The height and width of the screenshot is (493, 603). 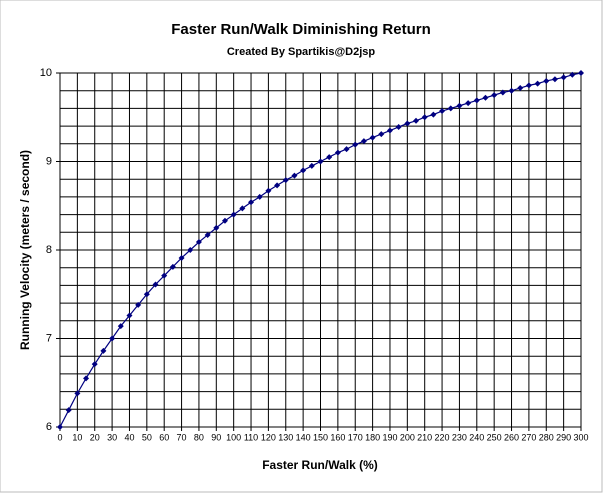 I want to click on x-tick-label: 70, so click(x=182, y=437).